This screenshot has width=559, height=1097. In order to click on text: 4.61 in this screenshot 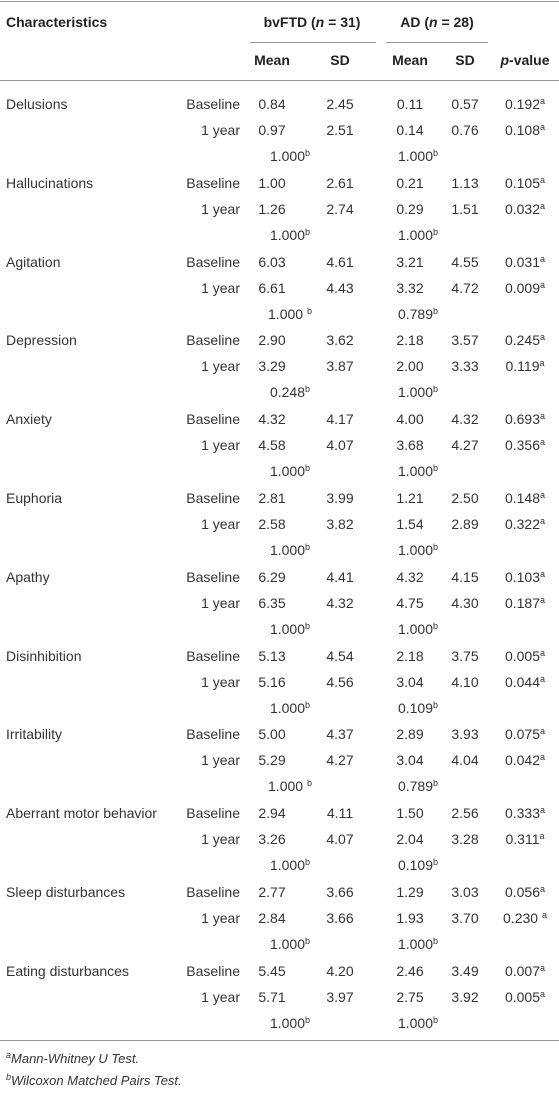, I will do `click(340, 261)`.